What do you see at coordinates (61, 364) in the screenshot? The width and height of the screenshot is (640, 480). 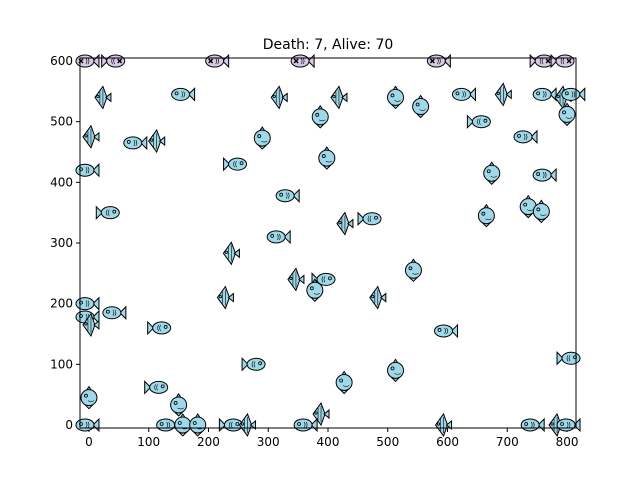 I see `y-tick-label: 100` at bounding box center [61, 364].